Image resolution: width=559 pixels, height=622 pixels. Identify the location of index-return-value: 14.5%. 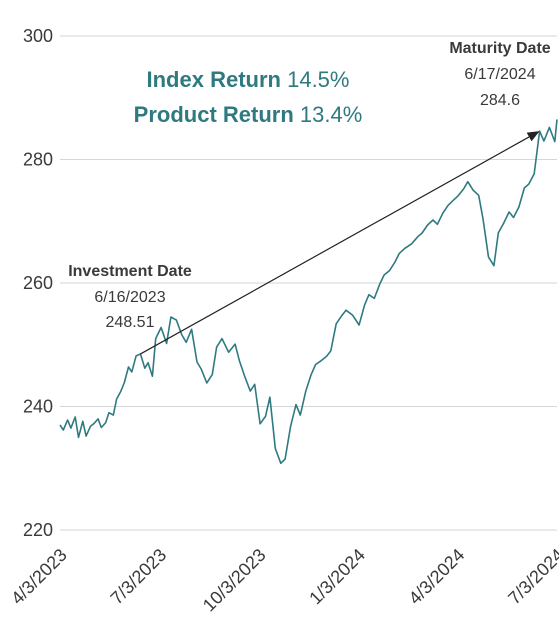
(318, 79).